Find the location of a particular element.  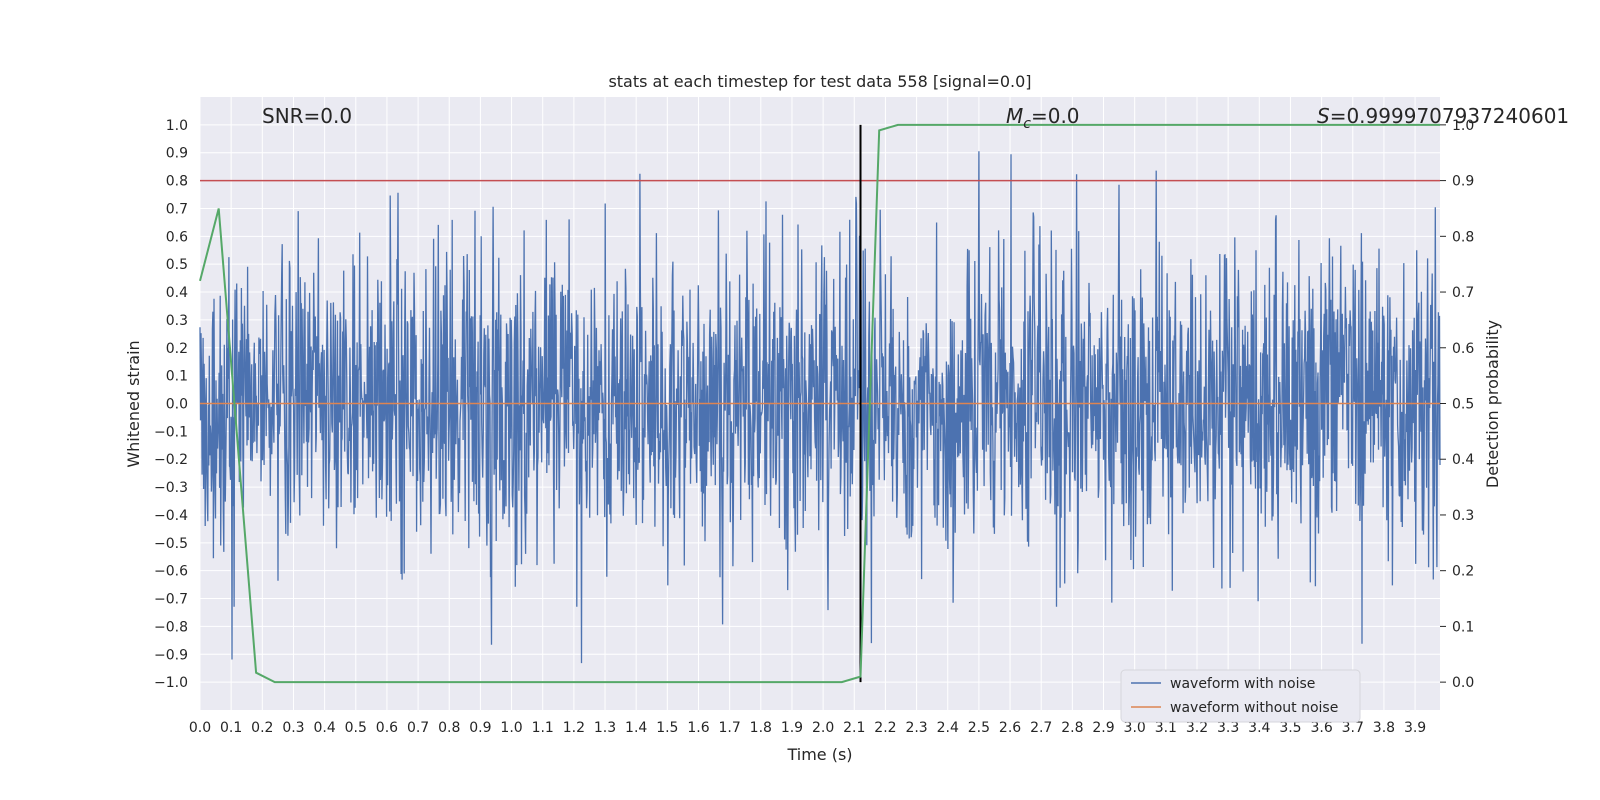

y-tick-label-left: 0.6 is located at coordinates (177, 237).